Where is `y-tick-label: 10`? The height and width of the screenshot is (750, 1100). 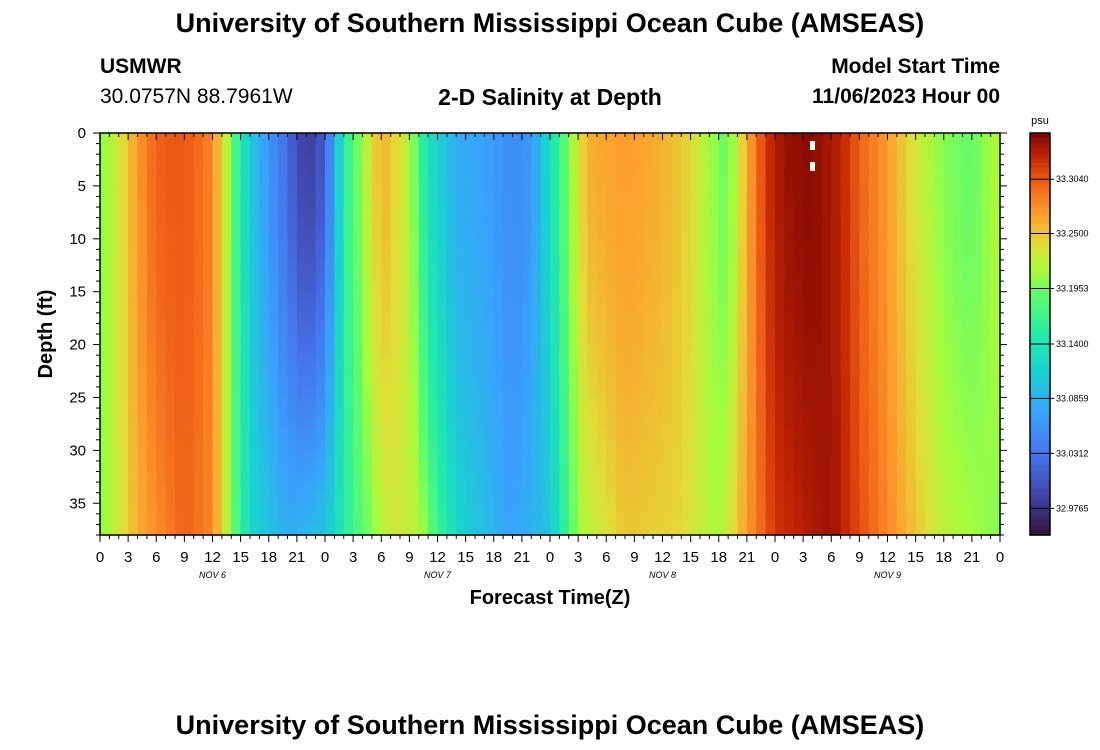 y-tick-label: 10 is located at coordinates (77, 239).